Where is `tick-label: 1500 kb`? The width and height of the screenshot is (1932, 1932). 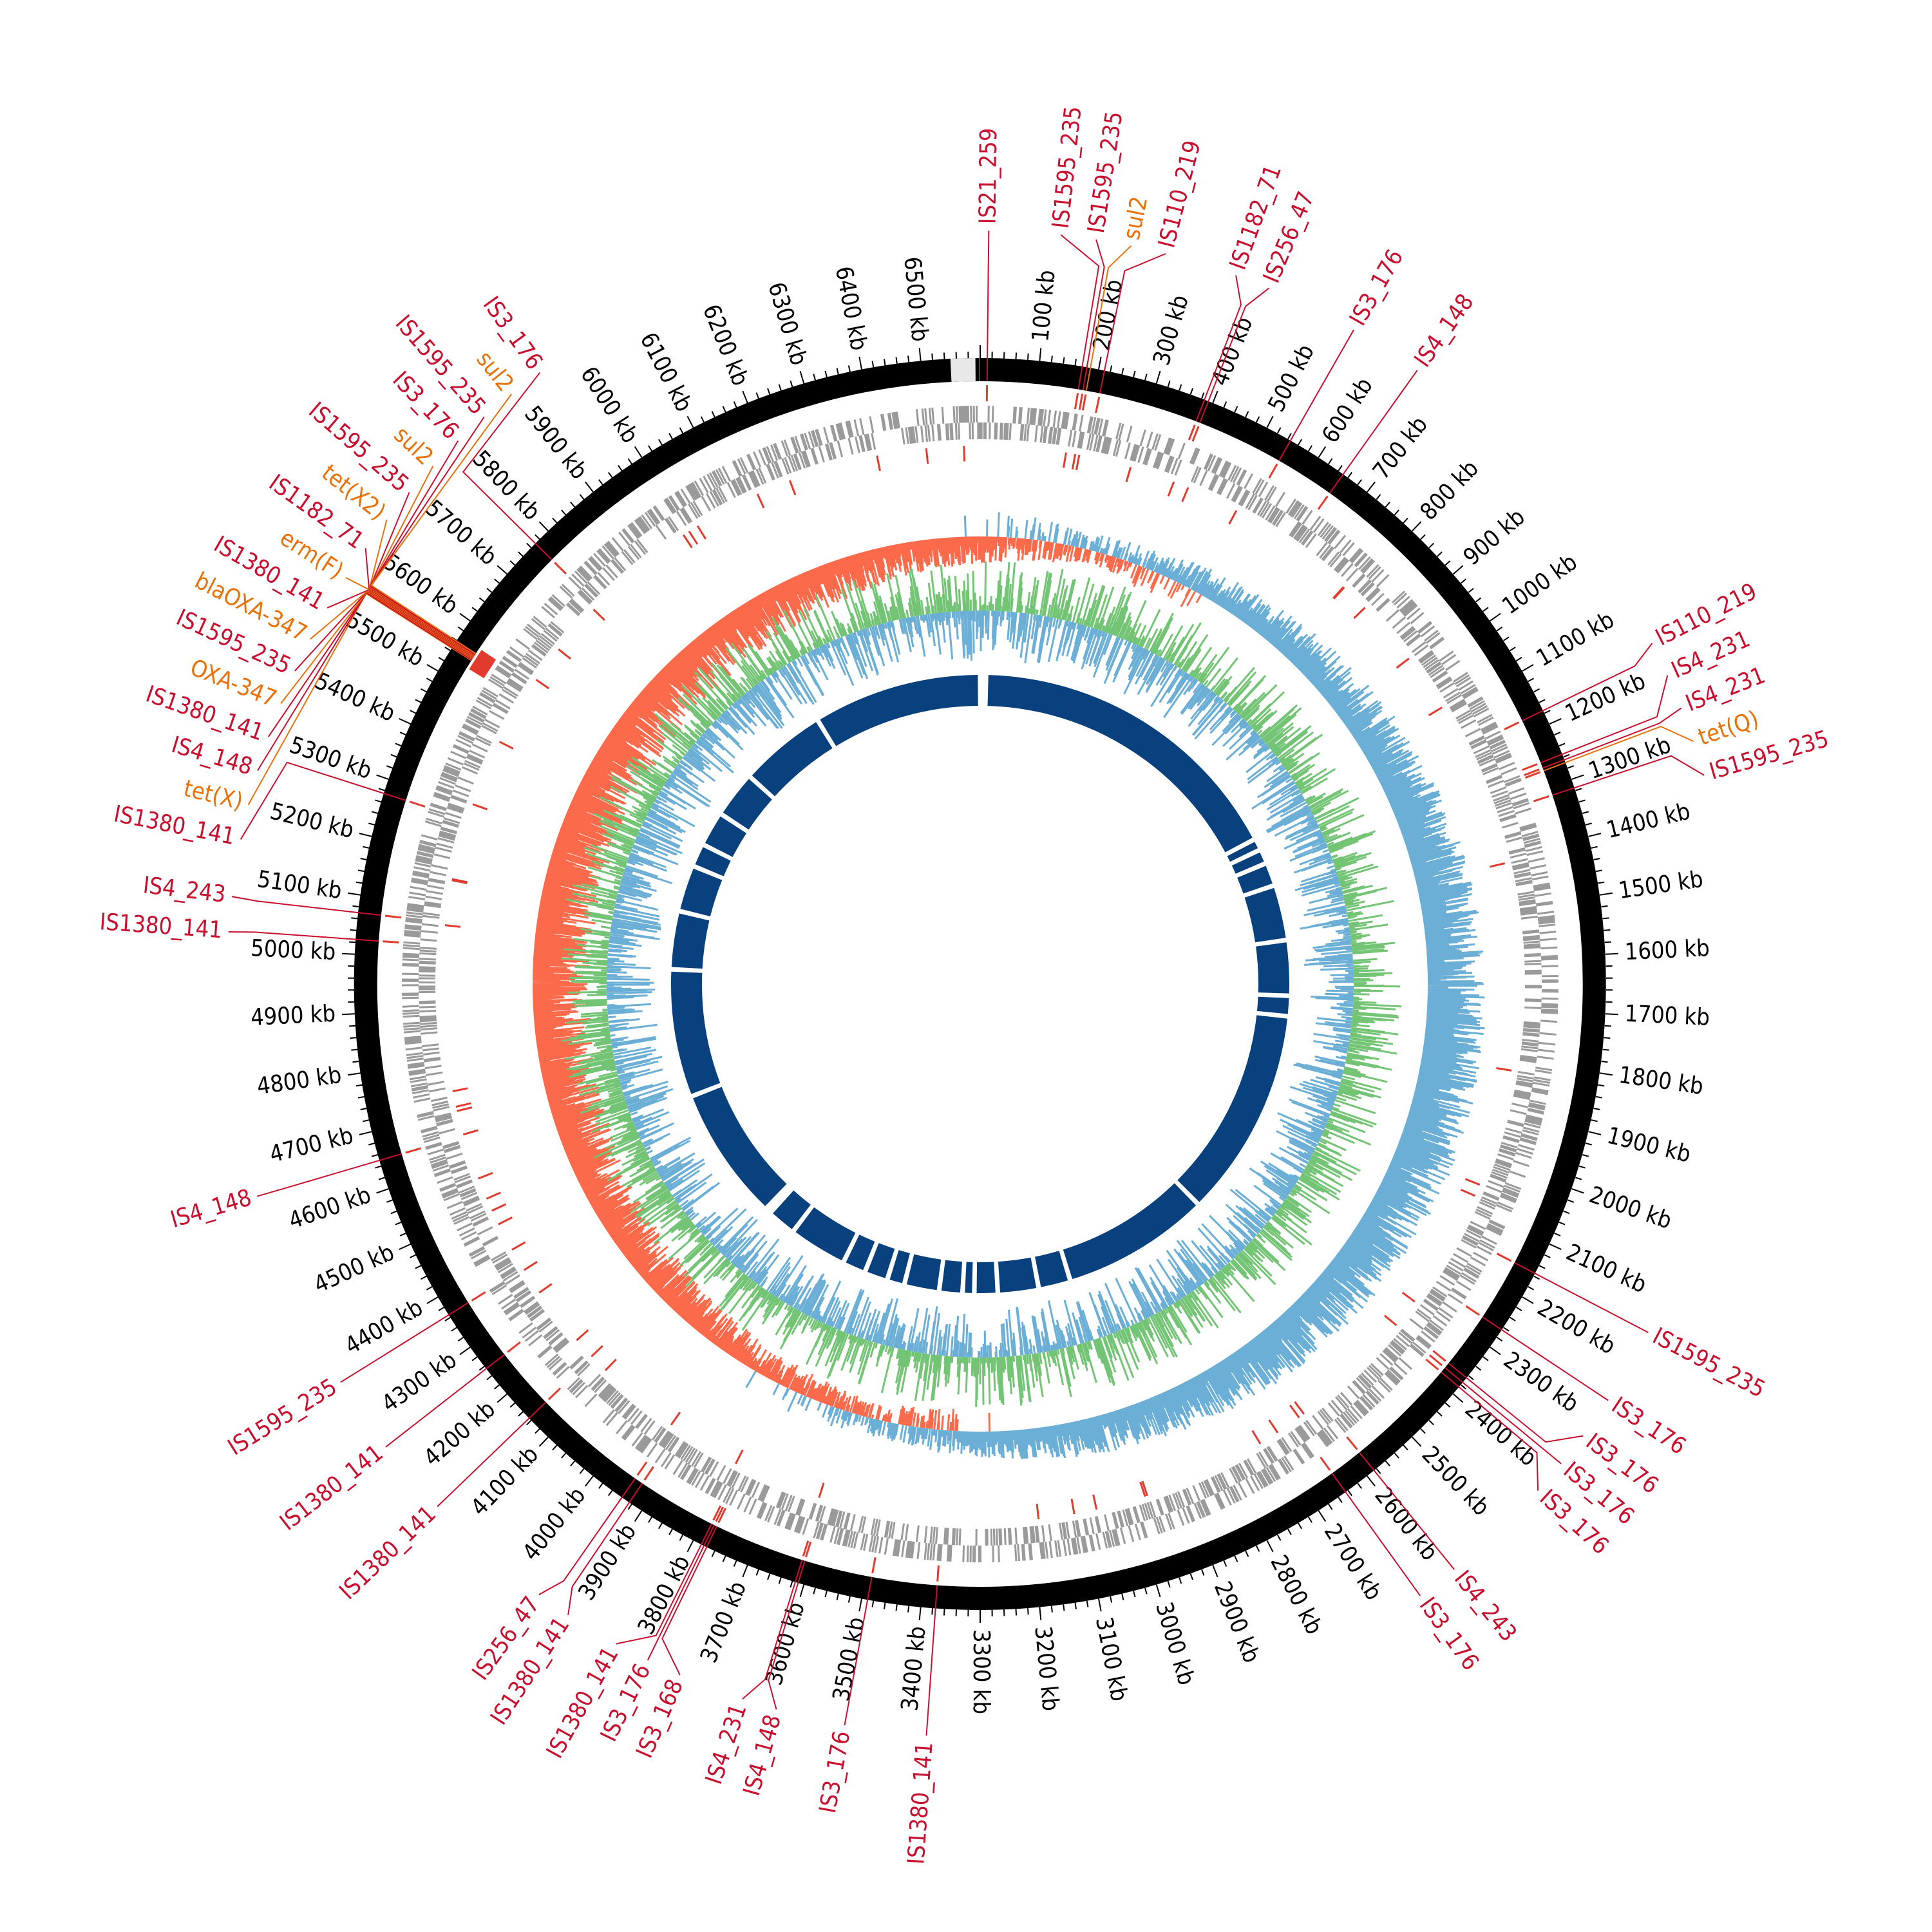 tick-label: 1500 kb is located at coordinates (1661, 885).